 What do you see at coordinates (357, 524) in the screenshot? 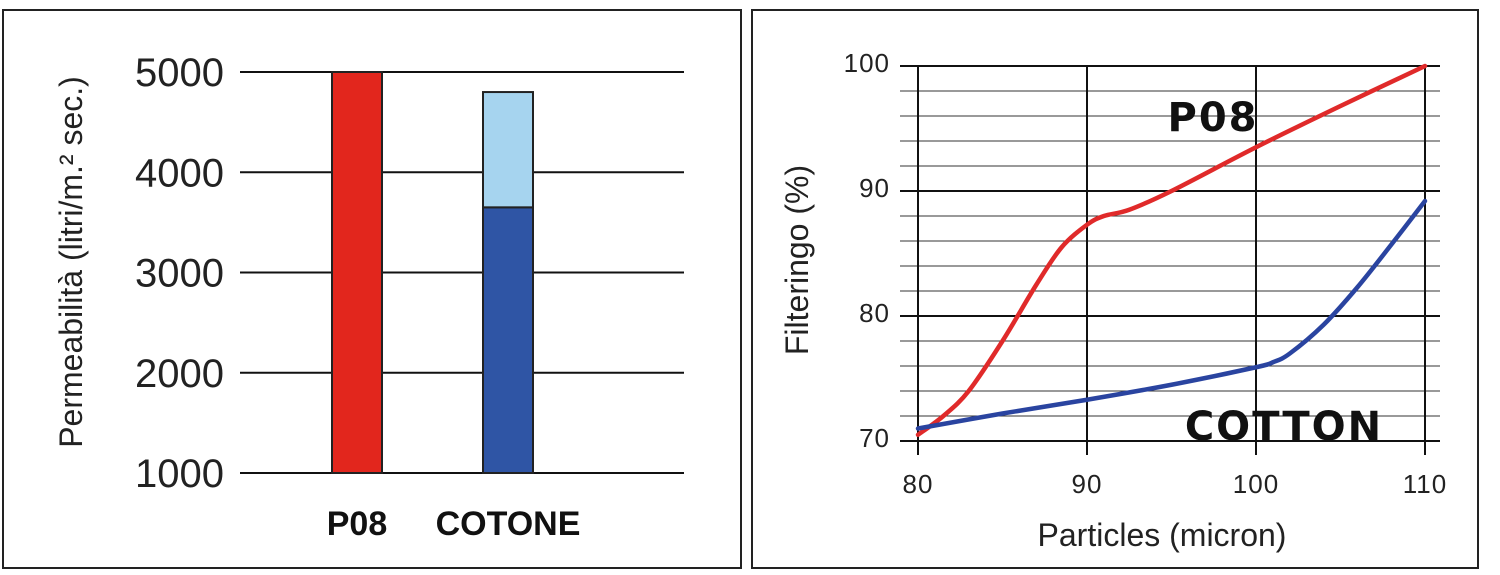
I see `category-label-p08: P08` at bounding box center [357, 524].